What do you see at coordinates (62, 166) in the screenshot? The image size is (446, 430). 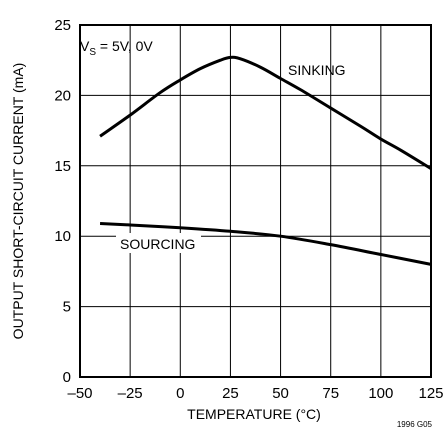 I see `y-tick-label: 15` at bounding box center [62, 166].